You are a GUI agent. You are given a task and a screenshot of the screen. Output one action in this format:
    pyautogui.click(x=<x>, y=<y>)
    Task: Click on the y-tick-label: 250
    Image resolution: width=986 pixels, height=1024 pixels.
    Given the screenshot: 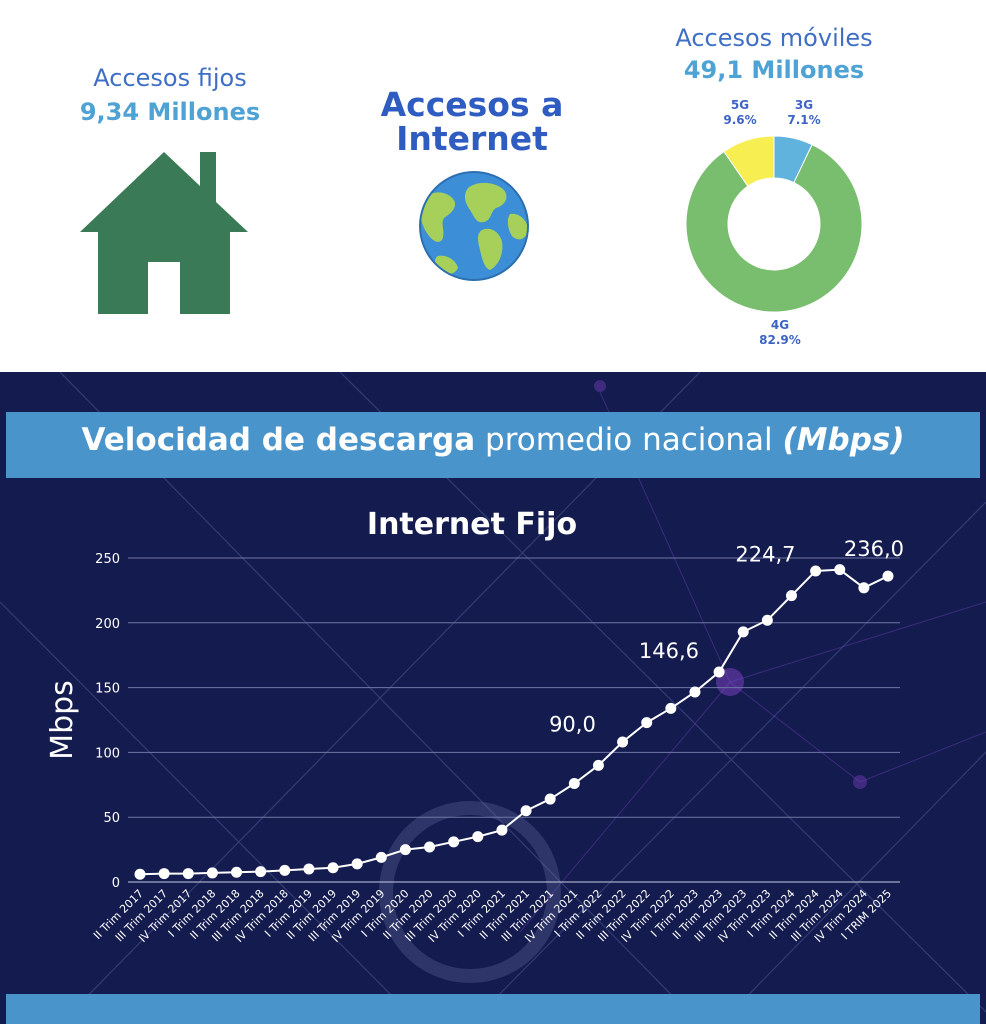 What is the action you would take?
    pyautogui.click(x=107, y=559)
    